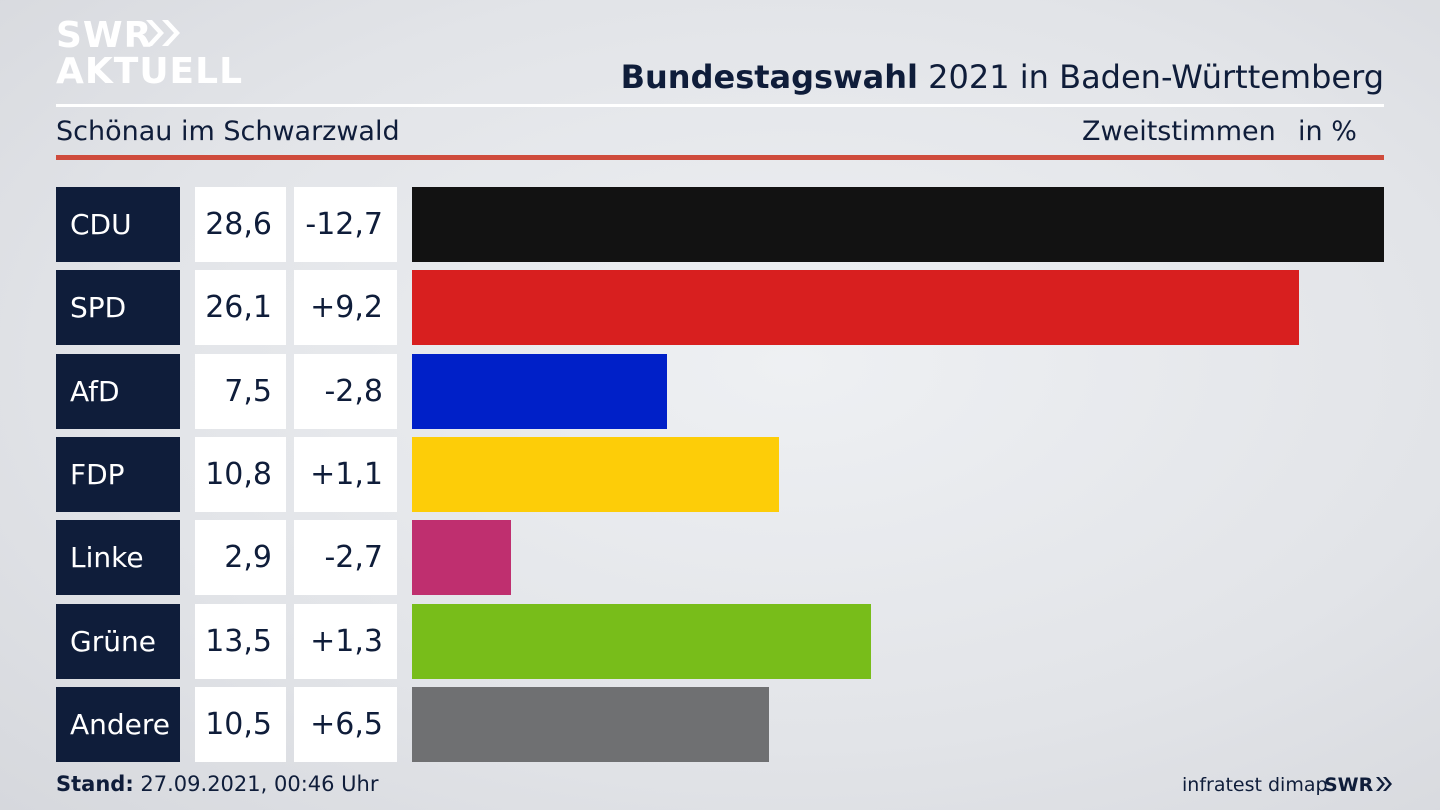 The image size is (1440, 810). I want to click on party-label: FDP, so click(118, 474).